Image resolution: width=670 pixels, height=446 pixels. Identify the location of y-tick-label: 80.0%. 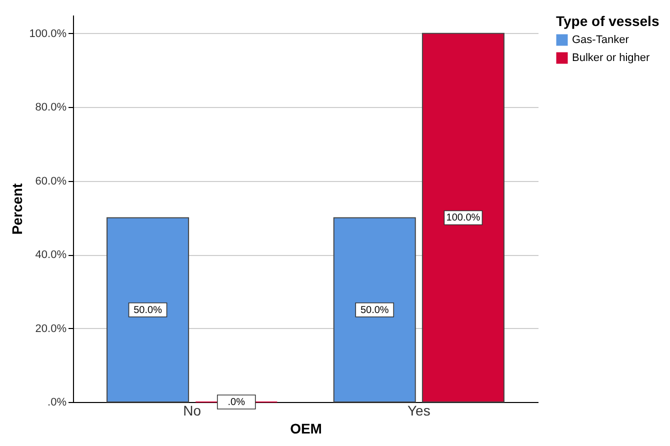
(51, 108).